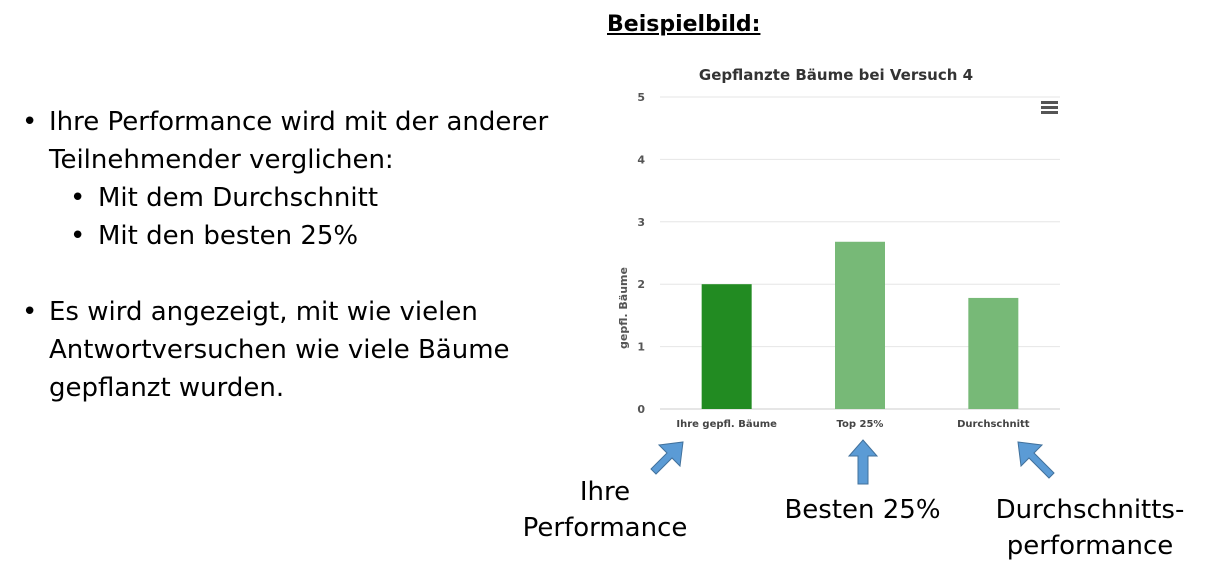 The width and height of the screenshot is (1205, 584). Describe the element at coordinates (860, 424) in the screenshot. I see `x-category-label: Top 25%` at that location.